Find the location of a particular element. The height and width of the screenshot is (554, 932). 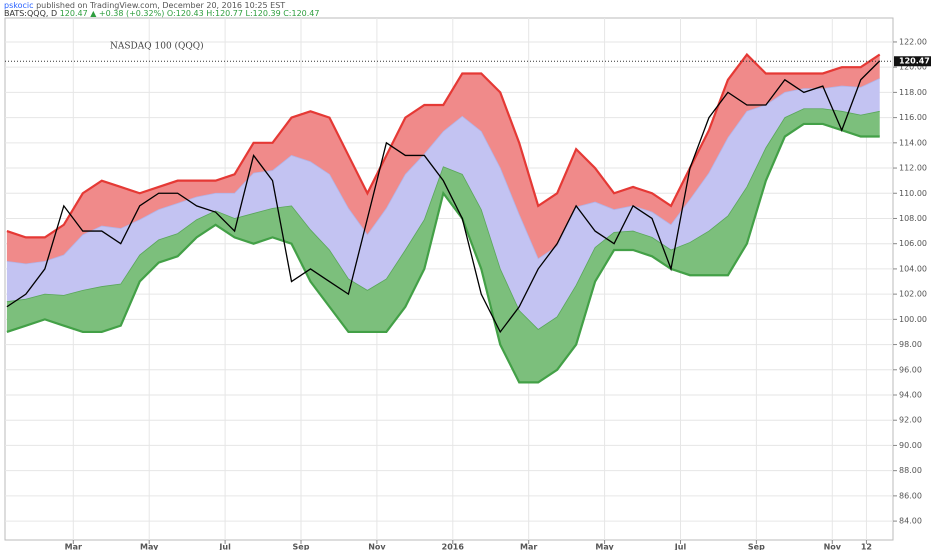

y-tick-label: 112.00 is located at coordinates (913, 168).